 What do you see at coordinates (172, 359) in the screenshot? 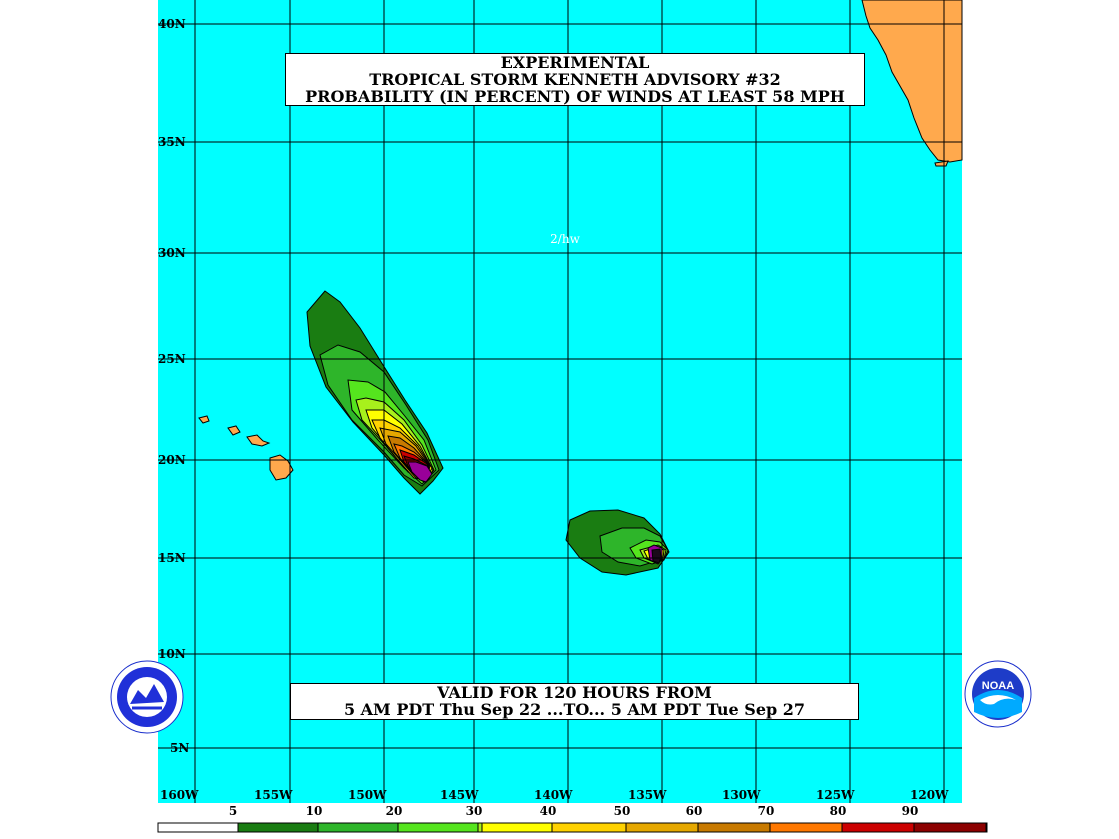
I see `lat-label: 25N` at bounding box center [172, 359].